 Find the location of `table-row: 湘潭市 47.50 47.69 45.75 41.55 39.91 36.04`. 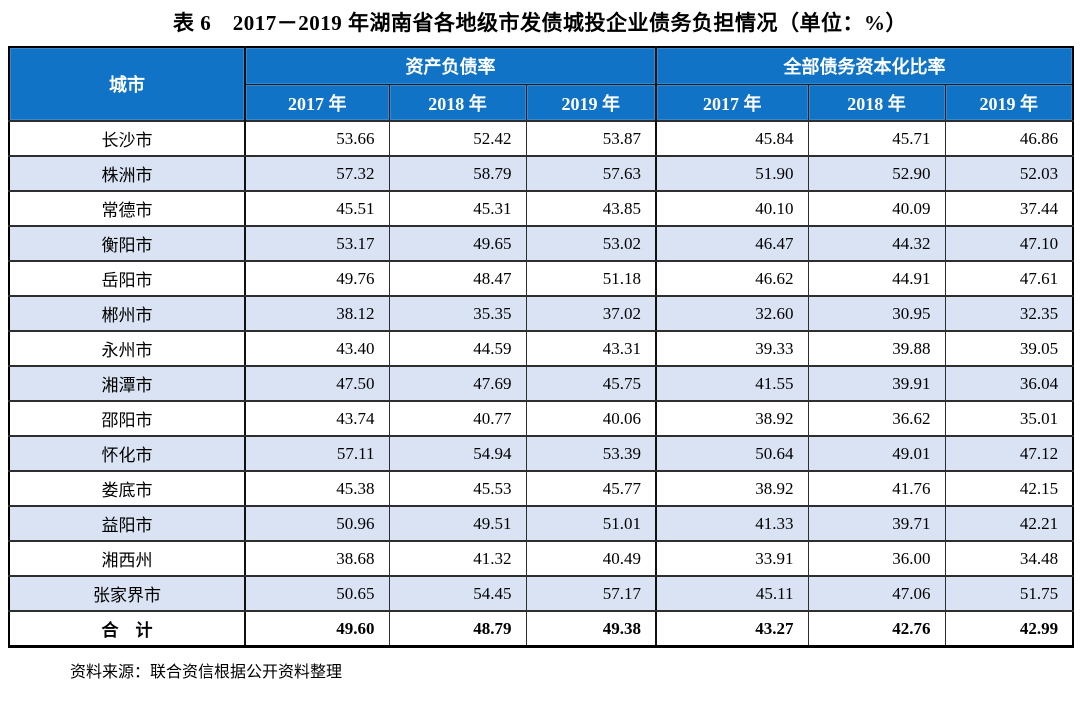

table-row: 湘潭市 47.50 47.69 45.75 41.55 39.91 36.04 is located at coordinates (541, 383).